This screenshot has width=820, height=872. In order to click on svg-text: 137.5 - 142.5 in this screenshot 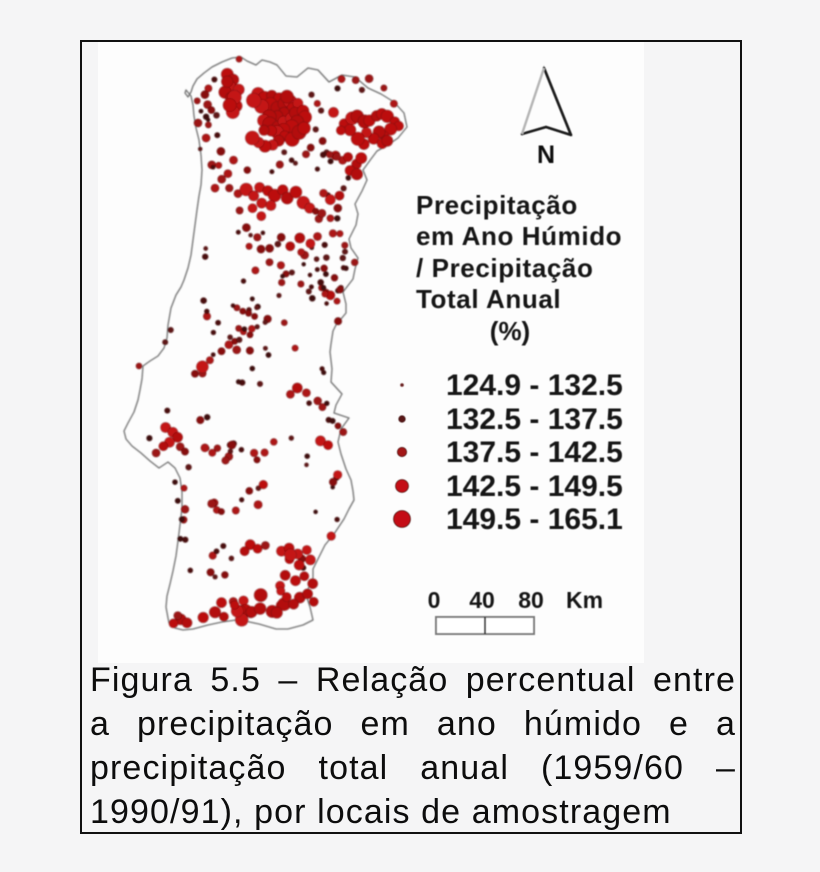, I will do `click(534, 452)`.